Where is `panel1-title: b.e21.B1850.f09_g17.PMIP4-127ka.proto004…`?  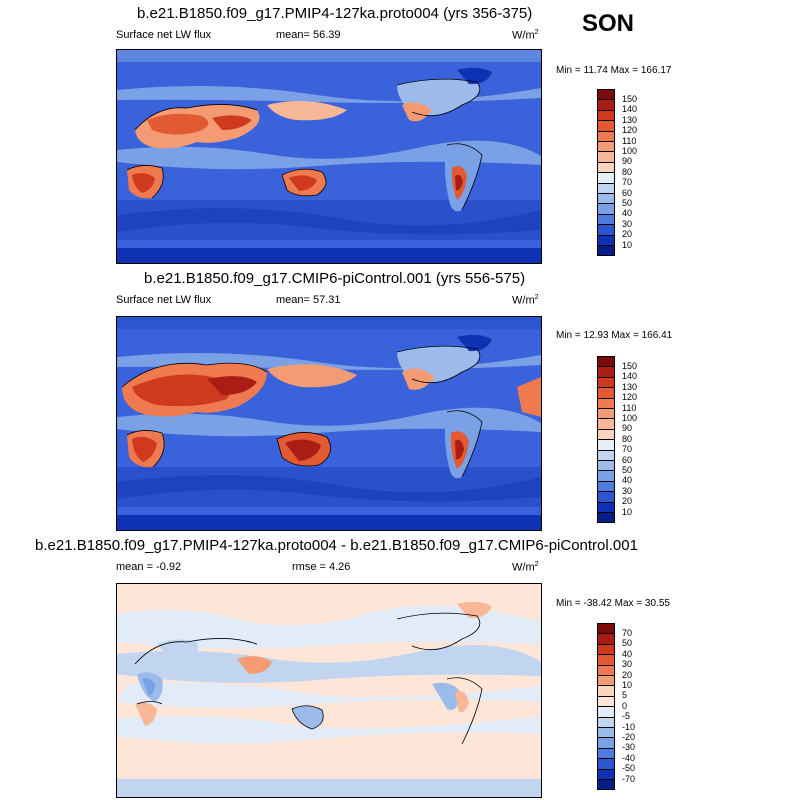 panel1-title: b.e21.B1850.f09_g17.PMIP4-127ka.proto004… is located at coordinates (335, 13).